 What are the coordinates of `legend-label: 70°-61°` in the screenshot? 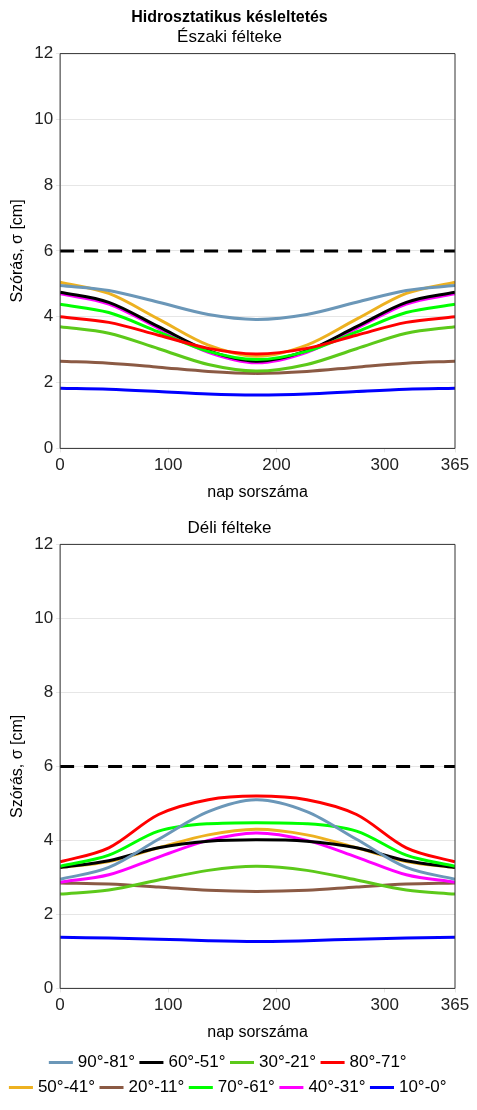 It's located at (246, 1087).